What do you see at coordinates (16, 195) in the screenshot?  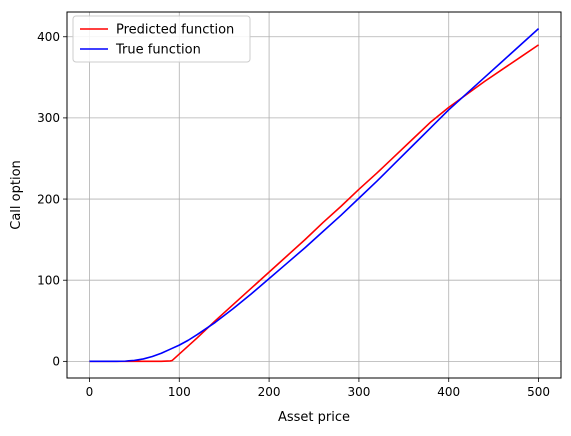 I see `y-axis-label: Call option` at bounding box center [16, 195].